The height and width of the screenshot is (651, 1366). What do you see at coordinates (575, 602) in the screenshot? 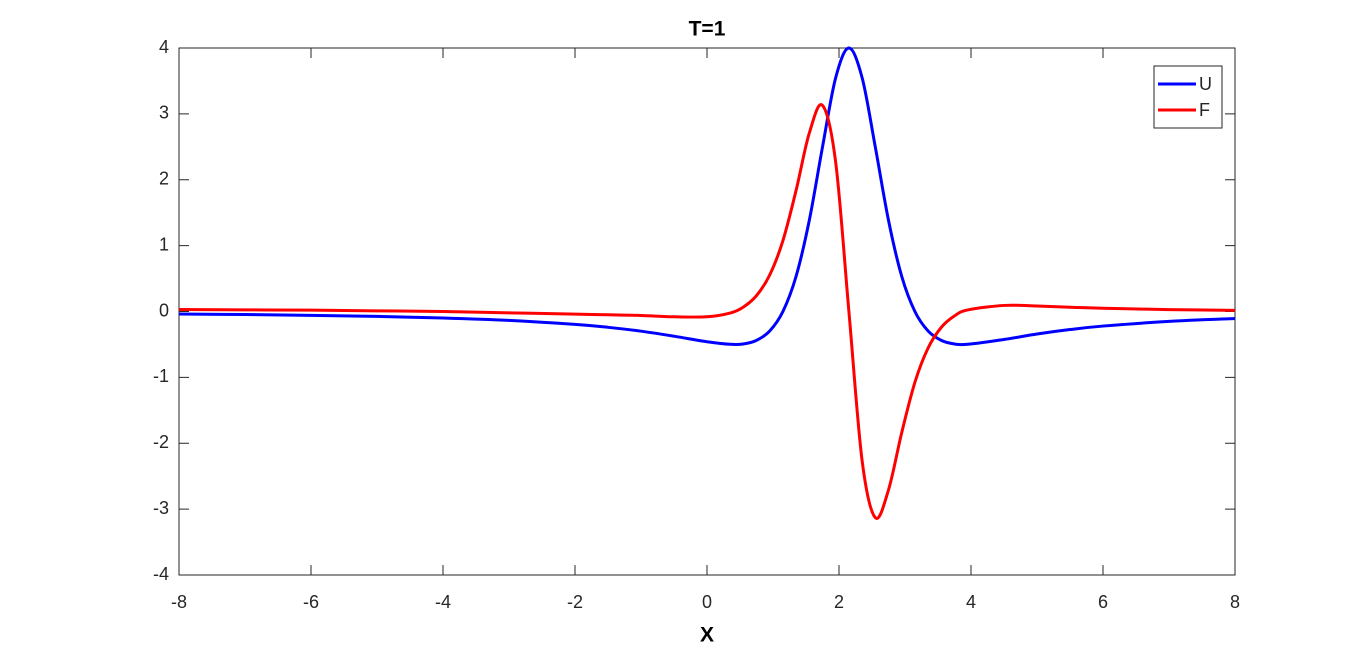
I see `x-tick-label: -2` at bounding box center [575, 602].